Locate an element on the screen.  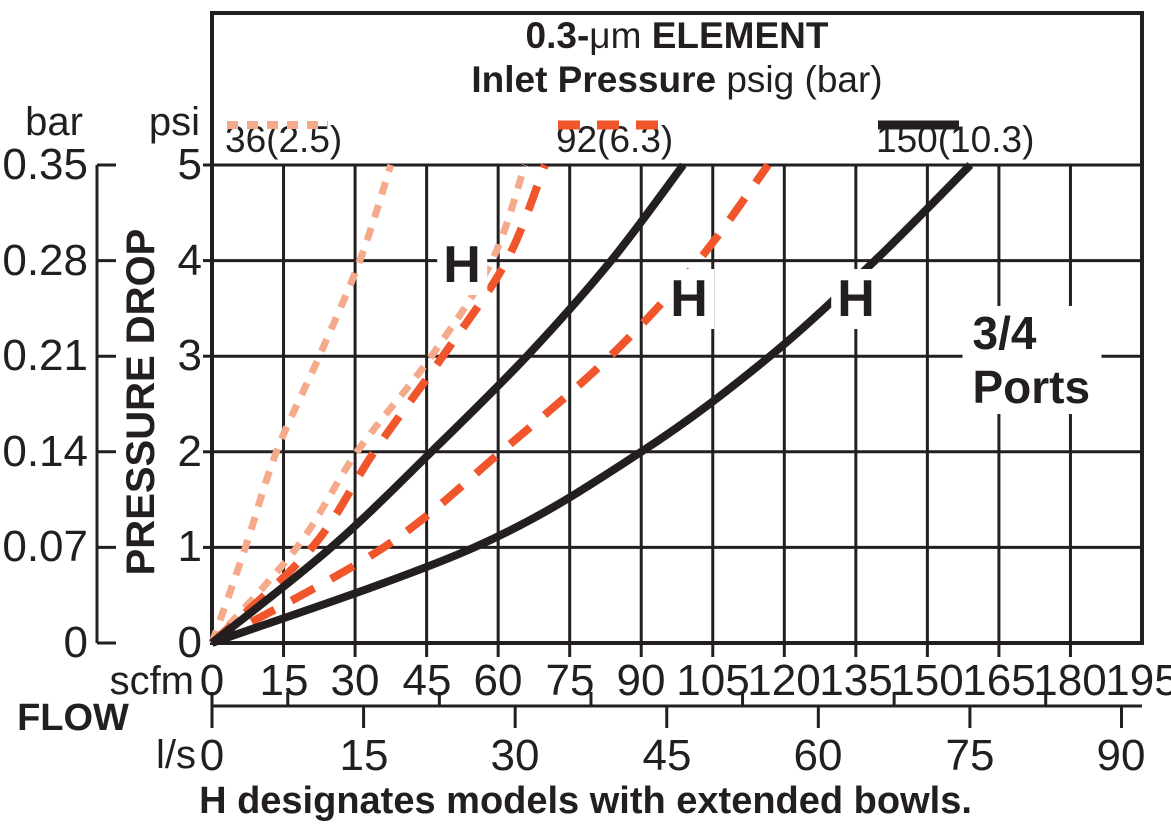
legend-label-36psig: 36(2.5) is located at coordinates (284, 139).